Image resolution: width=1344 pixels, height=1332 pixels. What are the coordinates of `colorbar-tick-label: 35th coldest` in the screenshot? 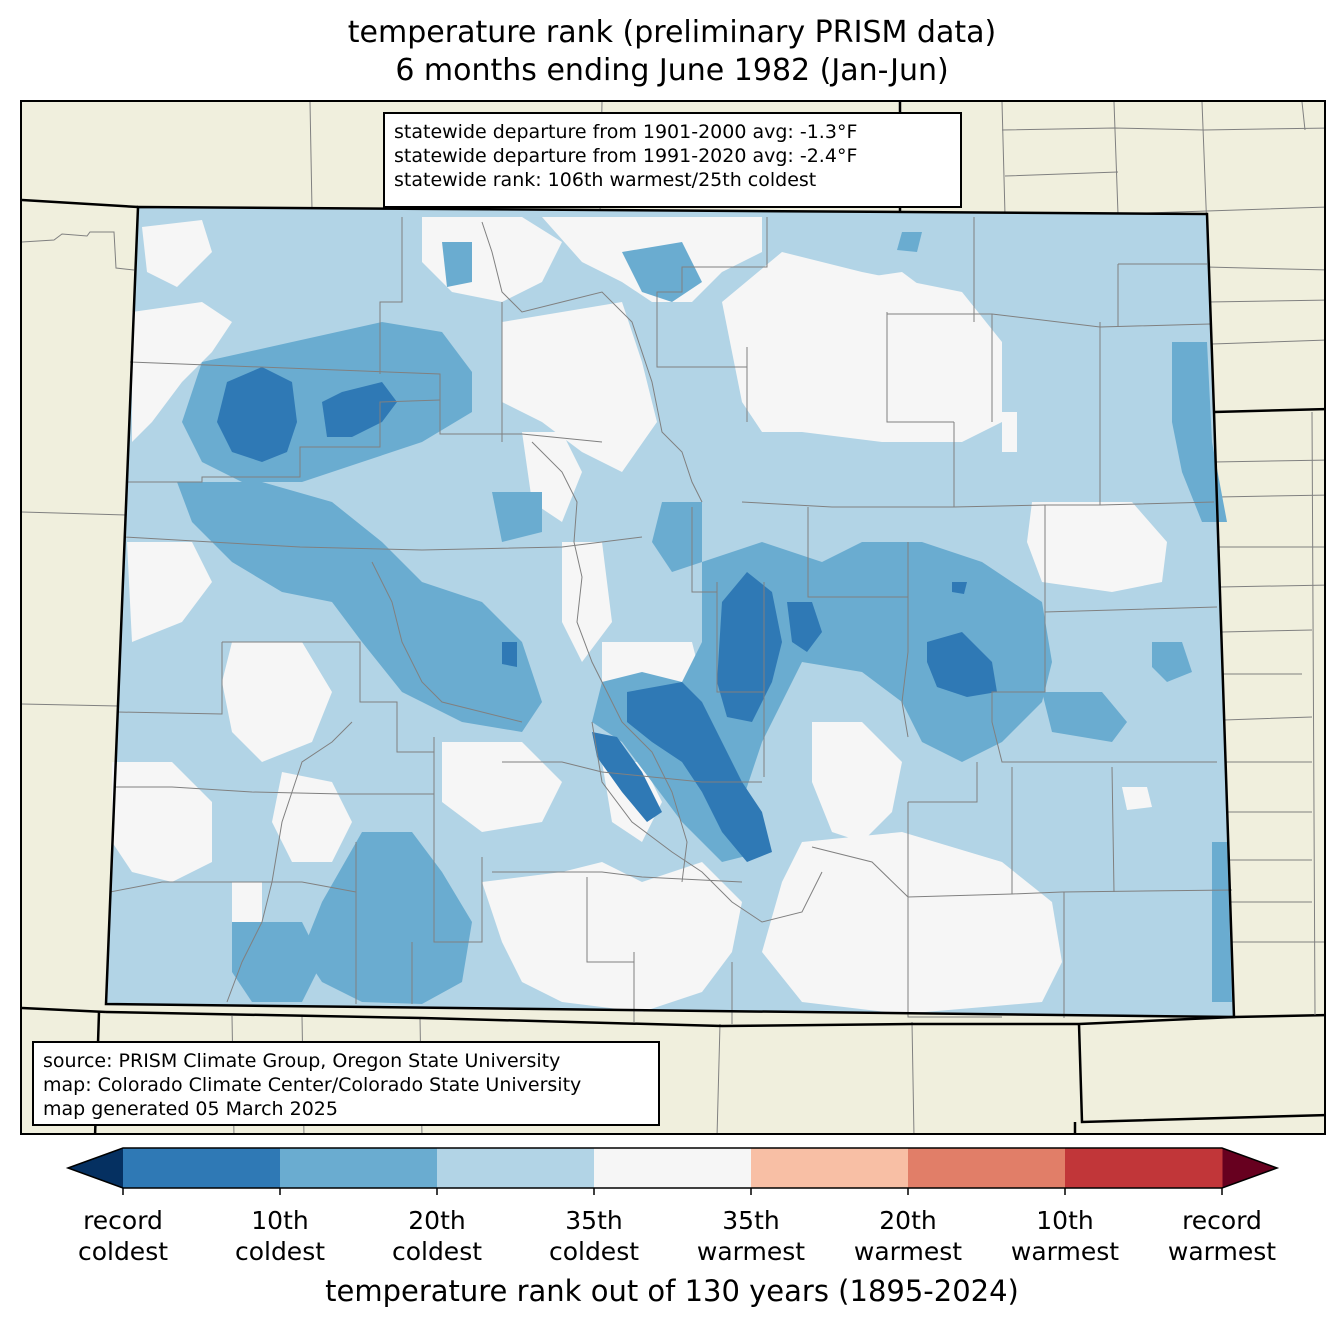 It's located at (594, 1236).